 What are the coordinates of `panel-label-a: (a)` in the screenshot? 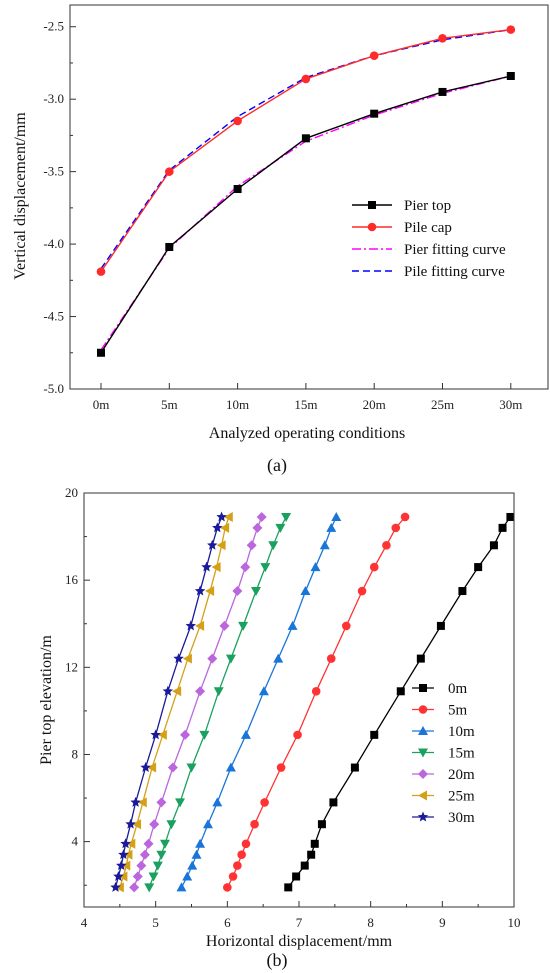 It's located at (277, 465).